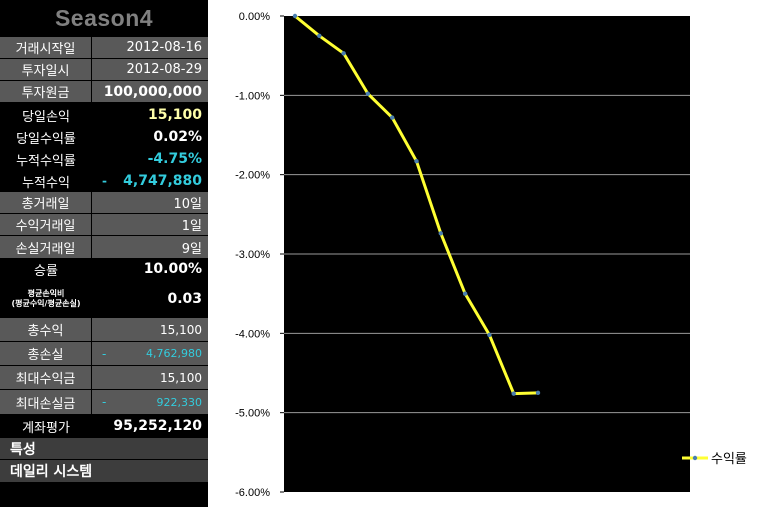  What do you see at coordinates (46, 183) in the screenshot?
I see `stat-label: 누적수익` at bounding box center [46, 183].